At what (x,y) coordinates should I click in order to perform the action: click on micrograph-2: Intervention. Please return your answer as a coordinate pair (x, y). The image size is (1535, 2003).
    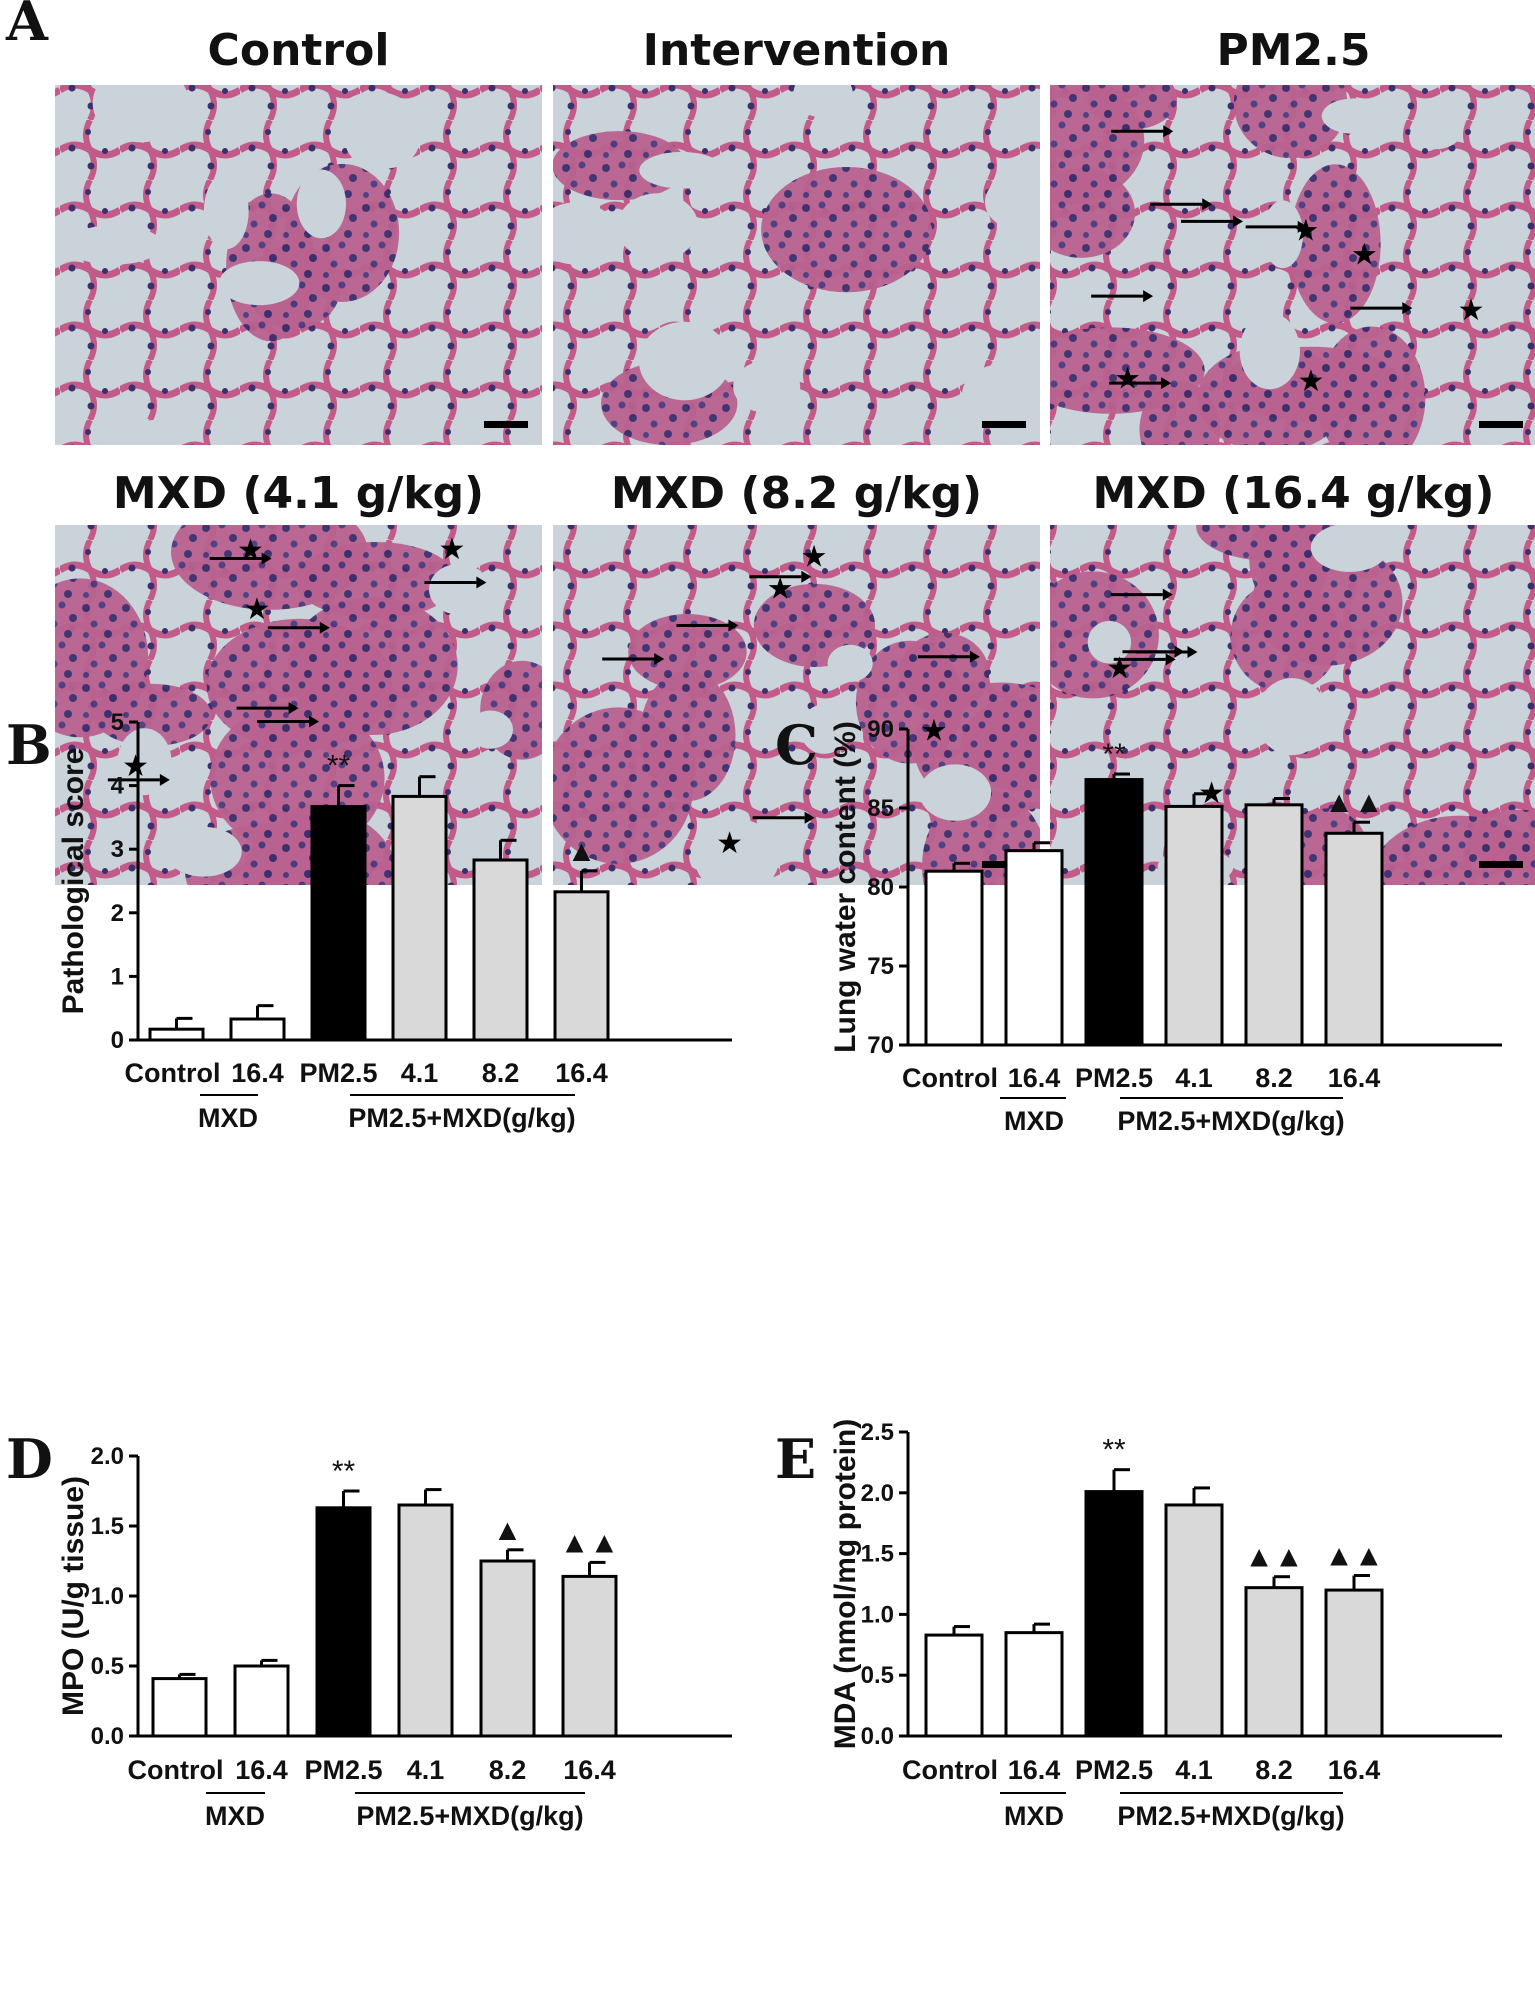
    Looking at the image, I should click on (796, 235).